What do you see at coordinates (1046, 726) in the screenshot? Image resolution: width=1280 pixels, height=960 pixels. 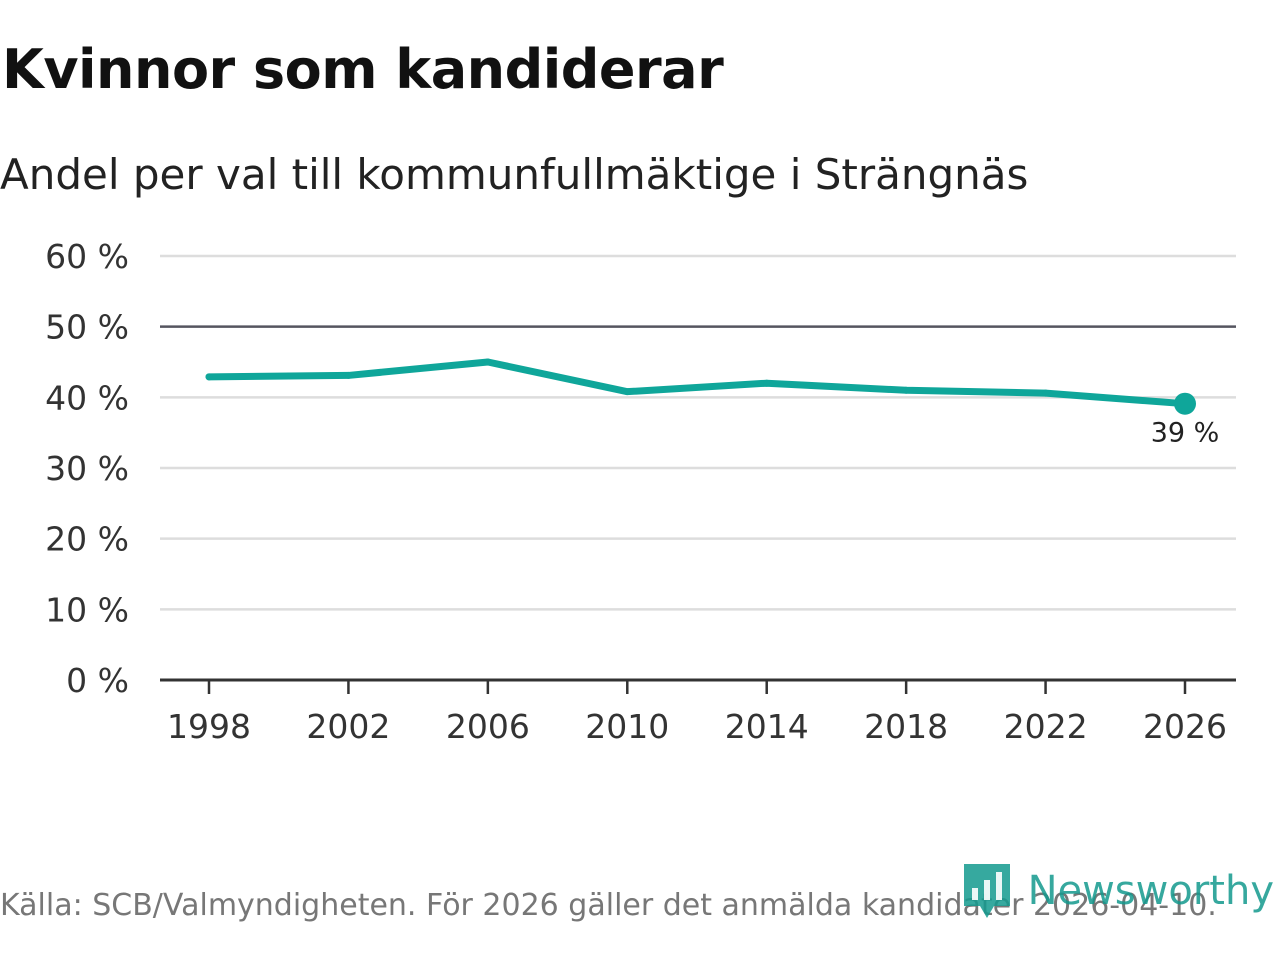 I see `x-tick-label: 2022` at bounding box center [1046, 726].